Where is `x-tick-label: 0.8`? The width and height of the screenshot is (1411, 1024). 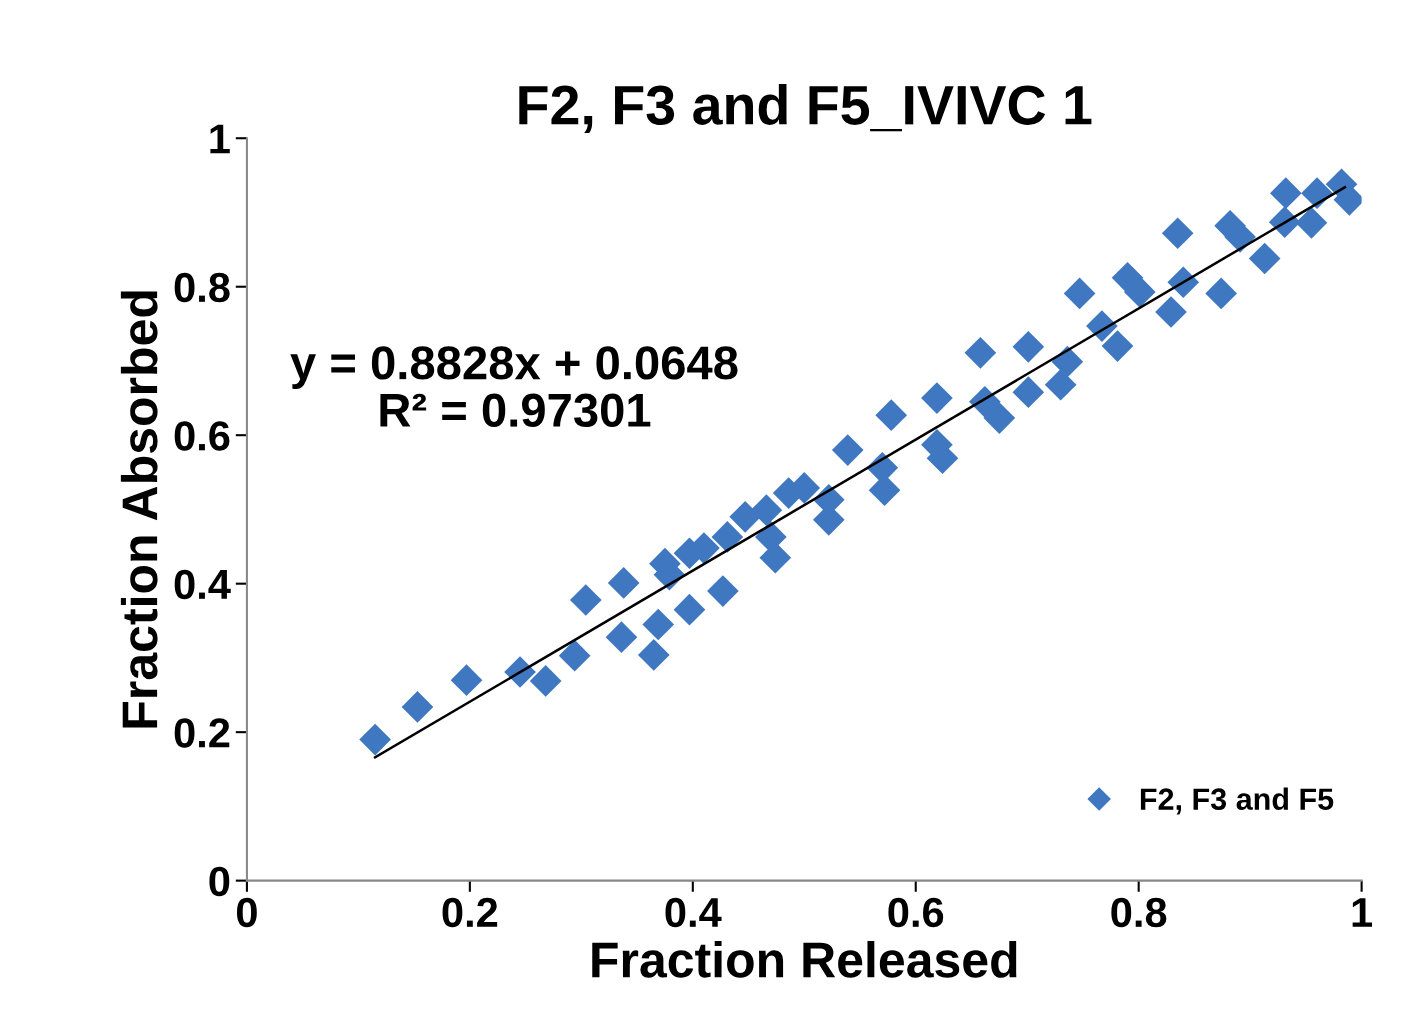
x-tick-label: 0.8 is located at coordinates (1139, 912).